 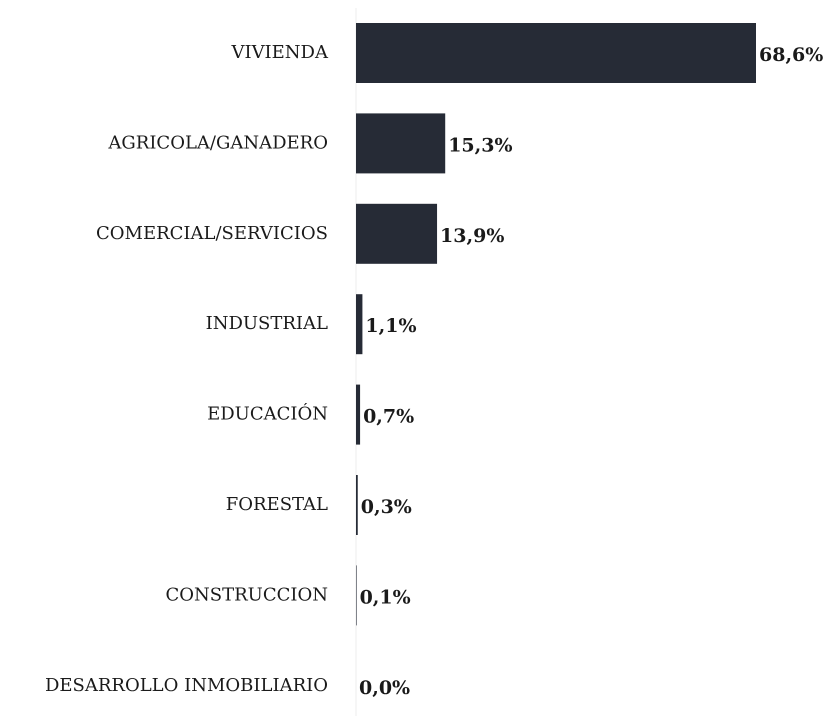 I want to click on category-label: DESARROLLO INMOBILIARIO, so click(x=186, y=685).